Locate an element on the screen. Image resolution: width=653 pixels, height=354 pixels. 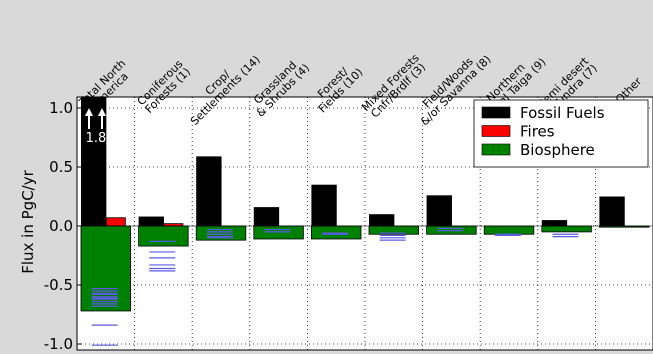
y-tick-label: -0.5 is located at coordinates (58, 285).